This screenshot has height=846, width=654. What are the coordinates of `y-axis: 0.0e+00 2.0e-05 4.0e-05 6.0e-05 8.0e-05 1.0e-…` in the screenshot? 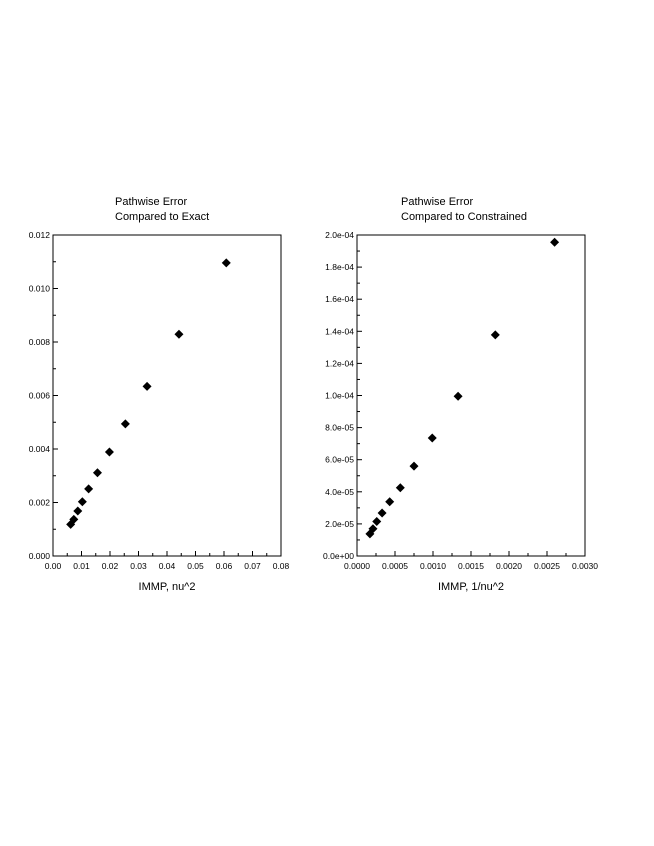 It's located at (342, 395).